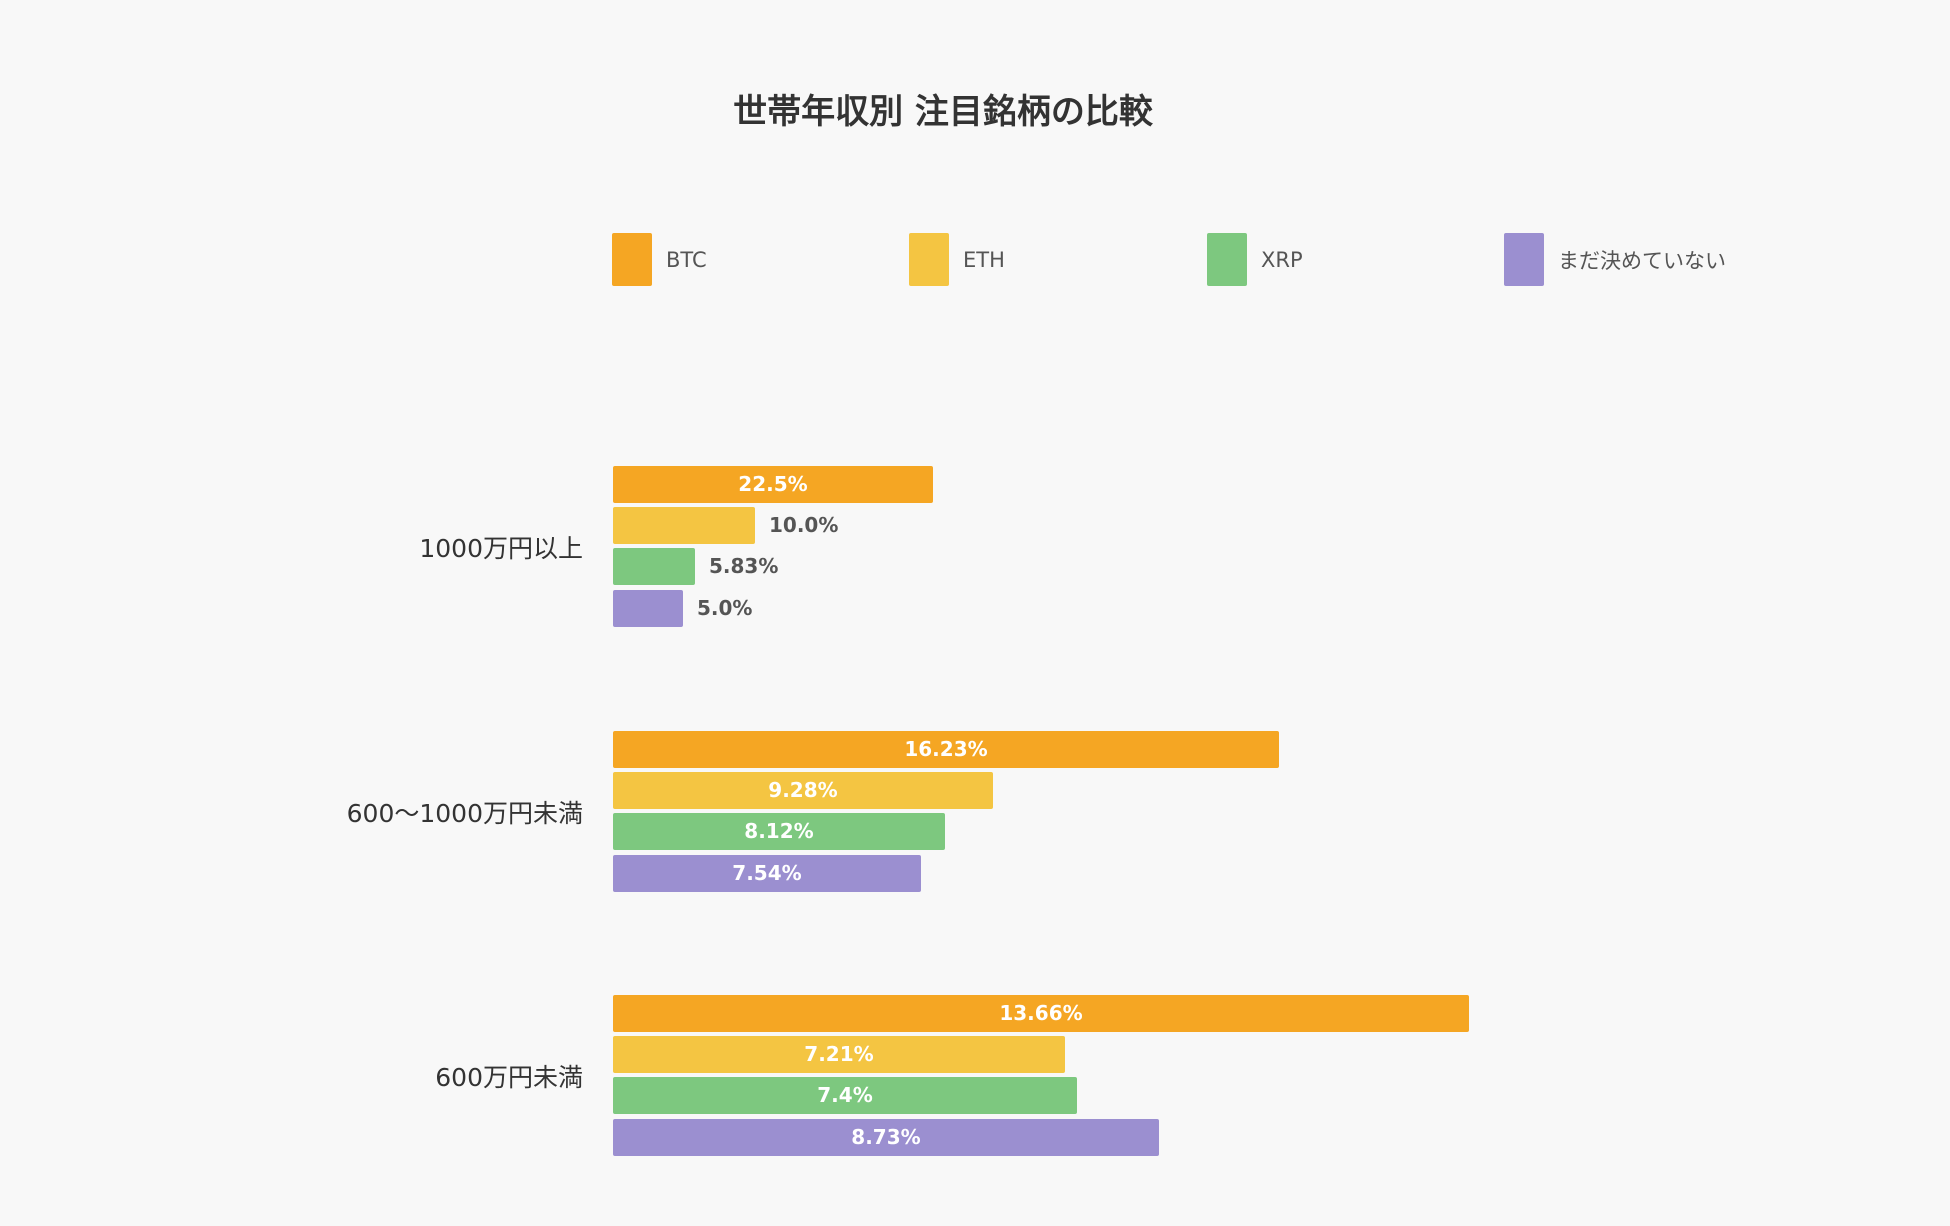 Image resolution: width=1950 pixels, height=1226 pixels. What do you see at coordinates (744, 566) in the screenshot?
I see `bar-value: 5.83%` at bounding box center [744, 566].